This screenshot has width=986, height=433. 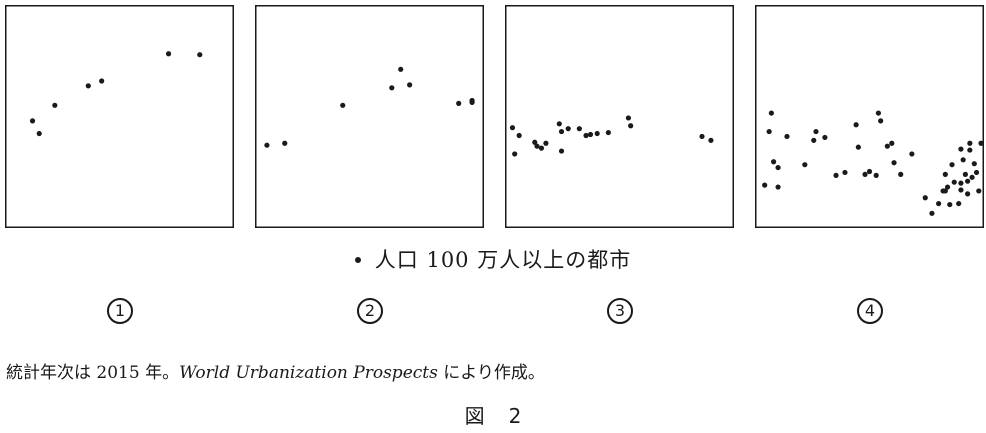 I want to click on figure-caption-number: 2, so click(x=515, y=416).